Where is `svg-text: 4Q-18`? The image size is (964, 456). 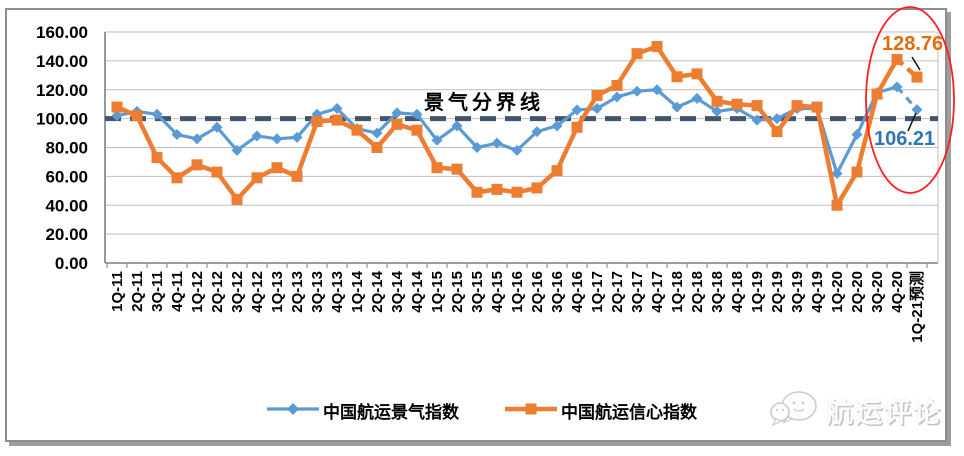
svg-text: 4Q-18 is located at coordinates (737, 292).